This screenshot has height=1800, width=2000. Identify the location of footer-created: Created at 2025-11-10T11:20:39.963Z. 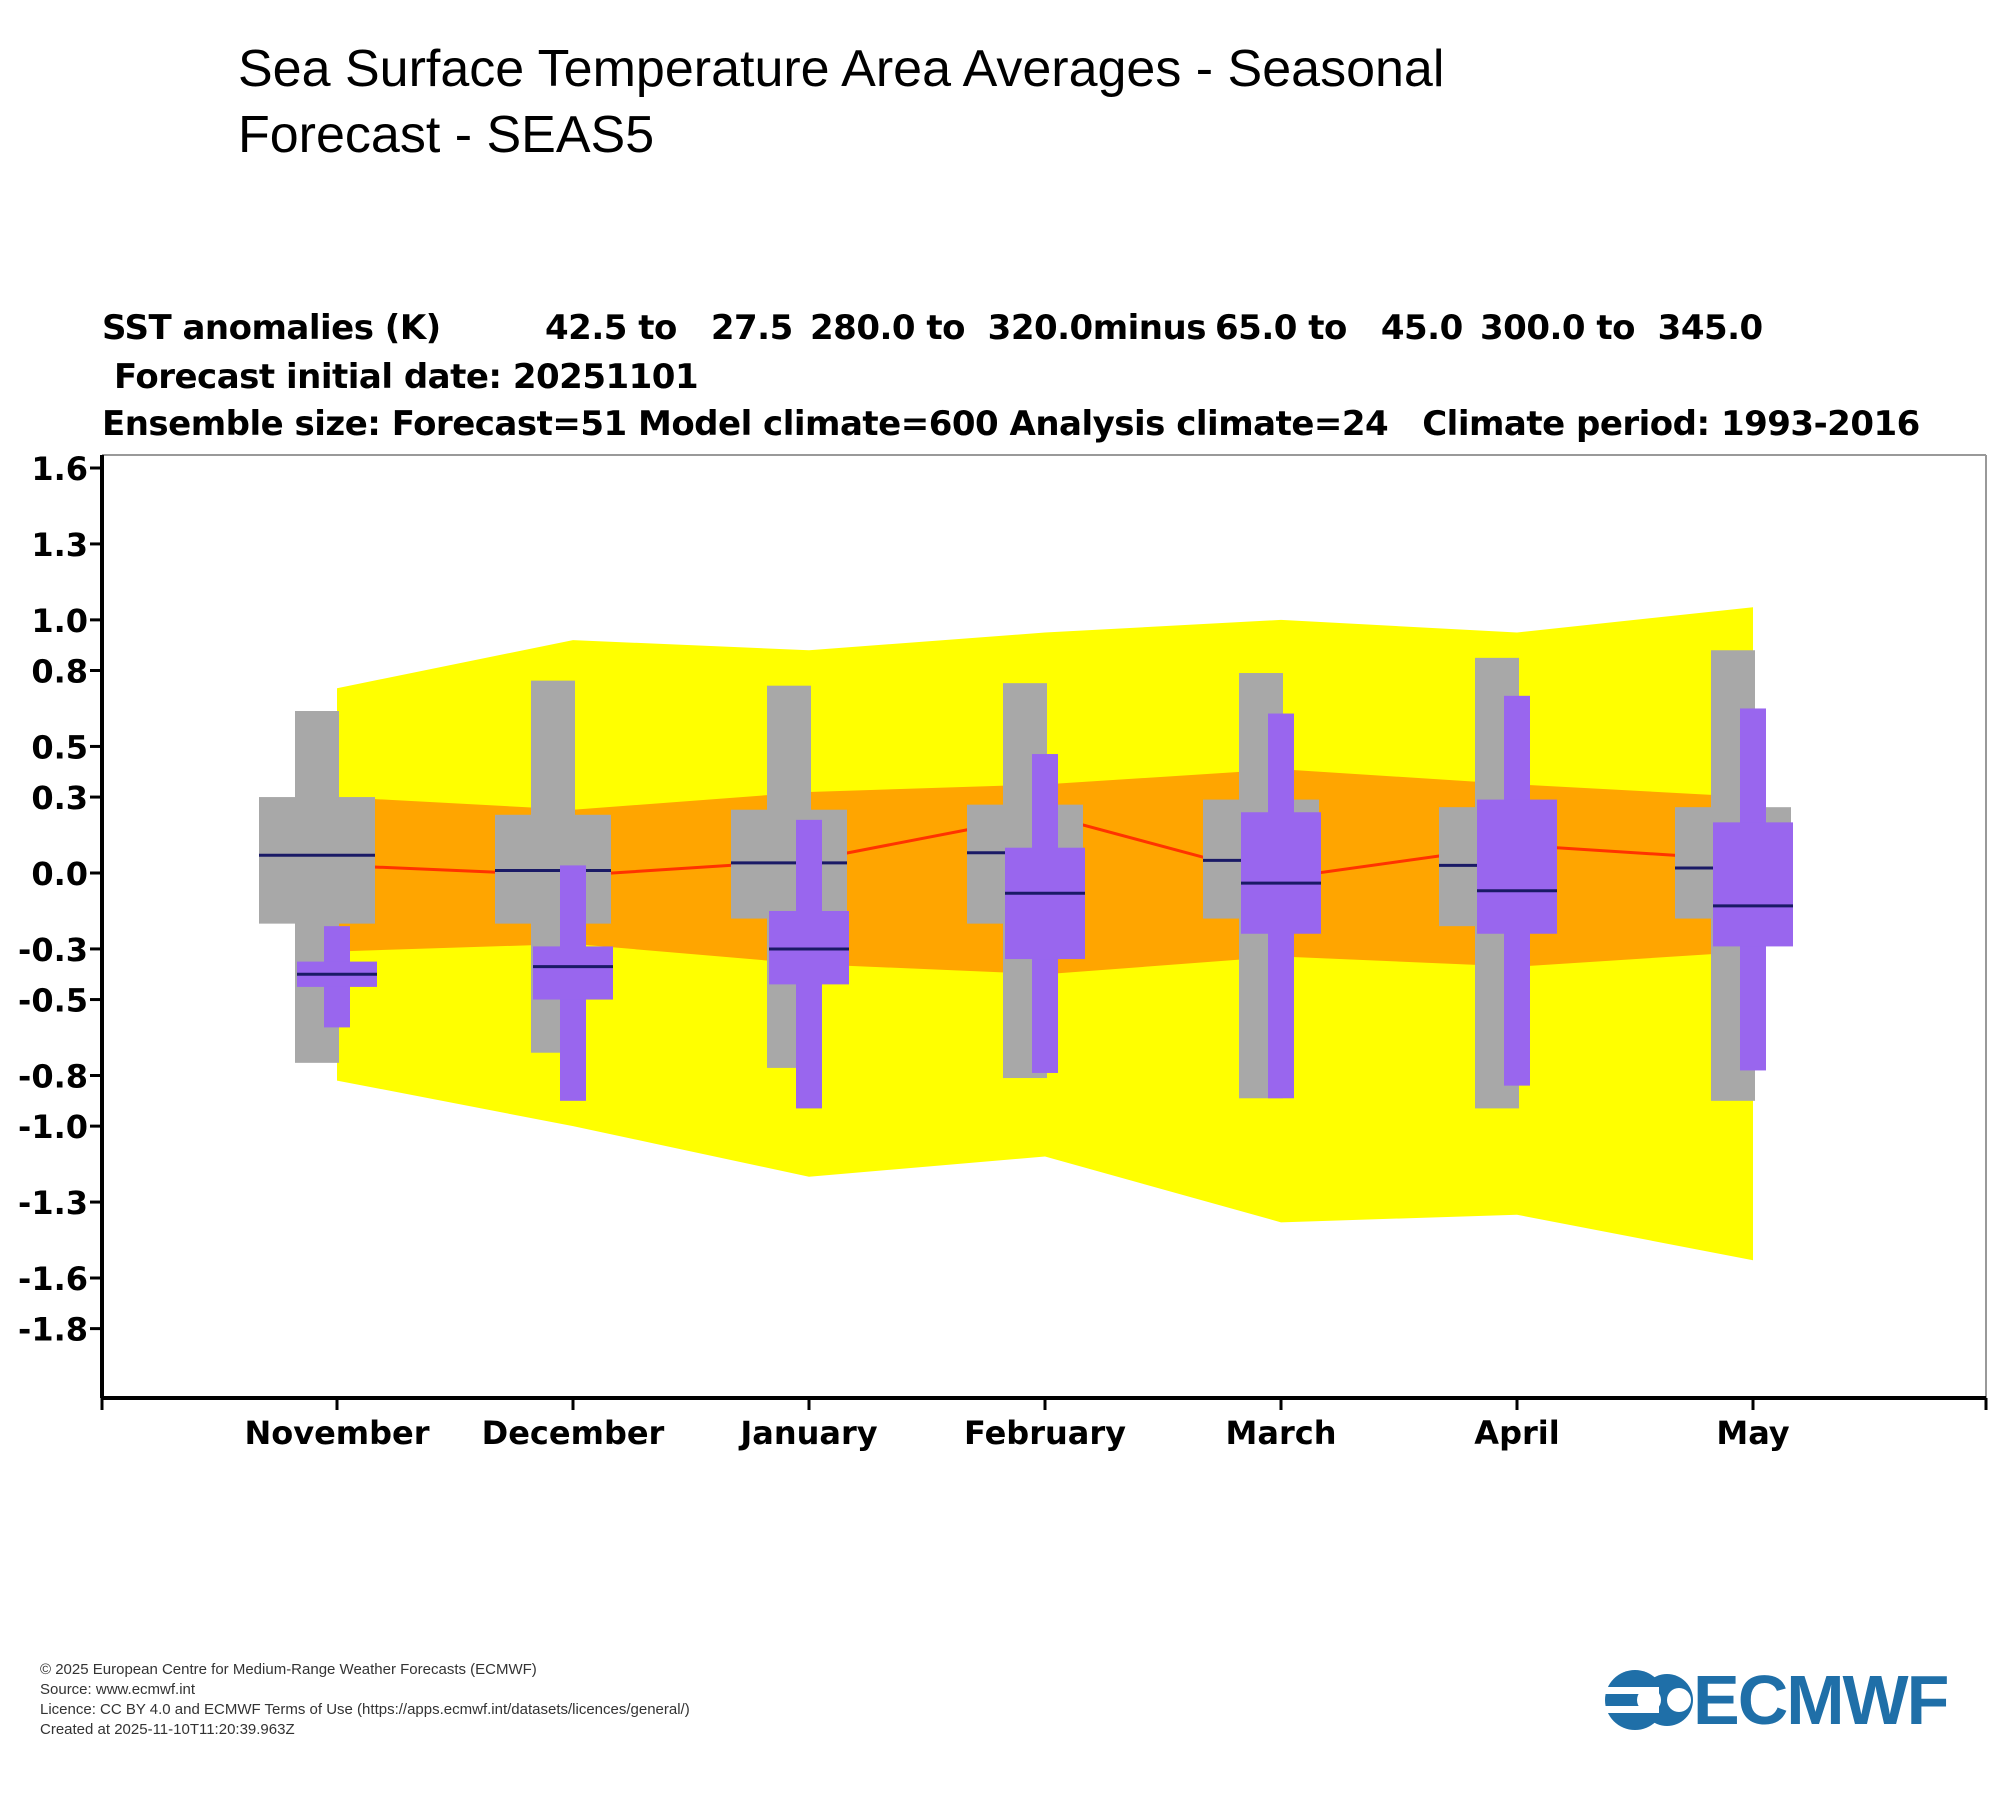
(167, 1729).